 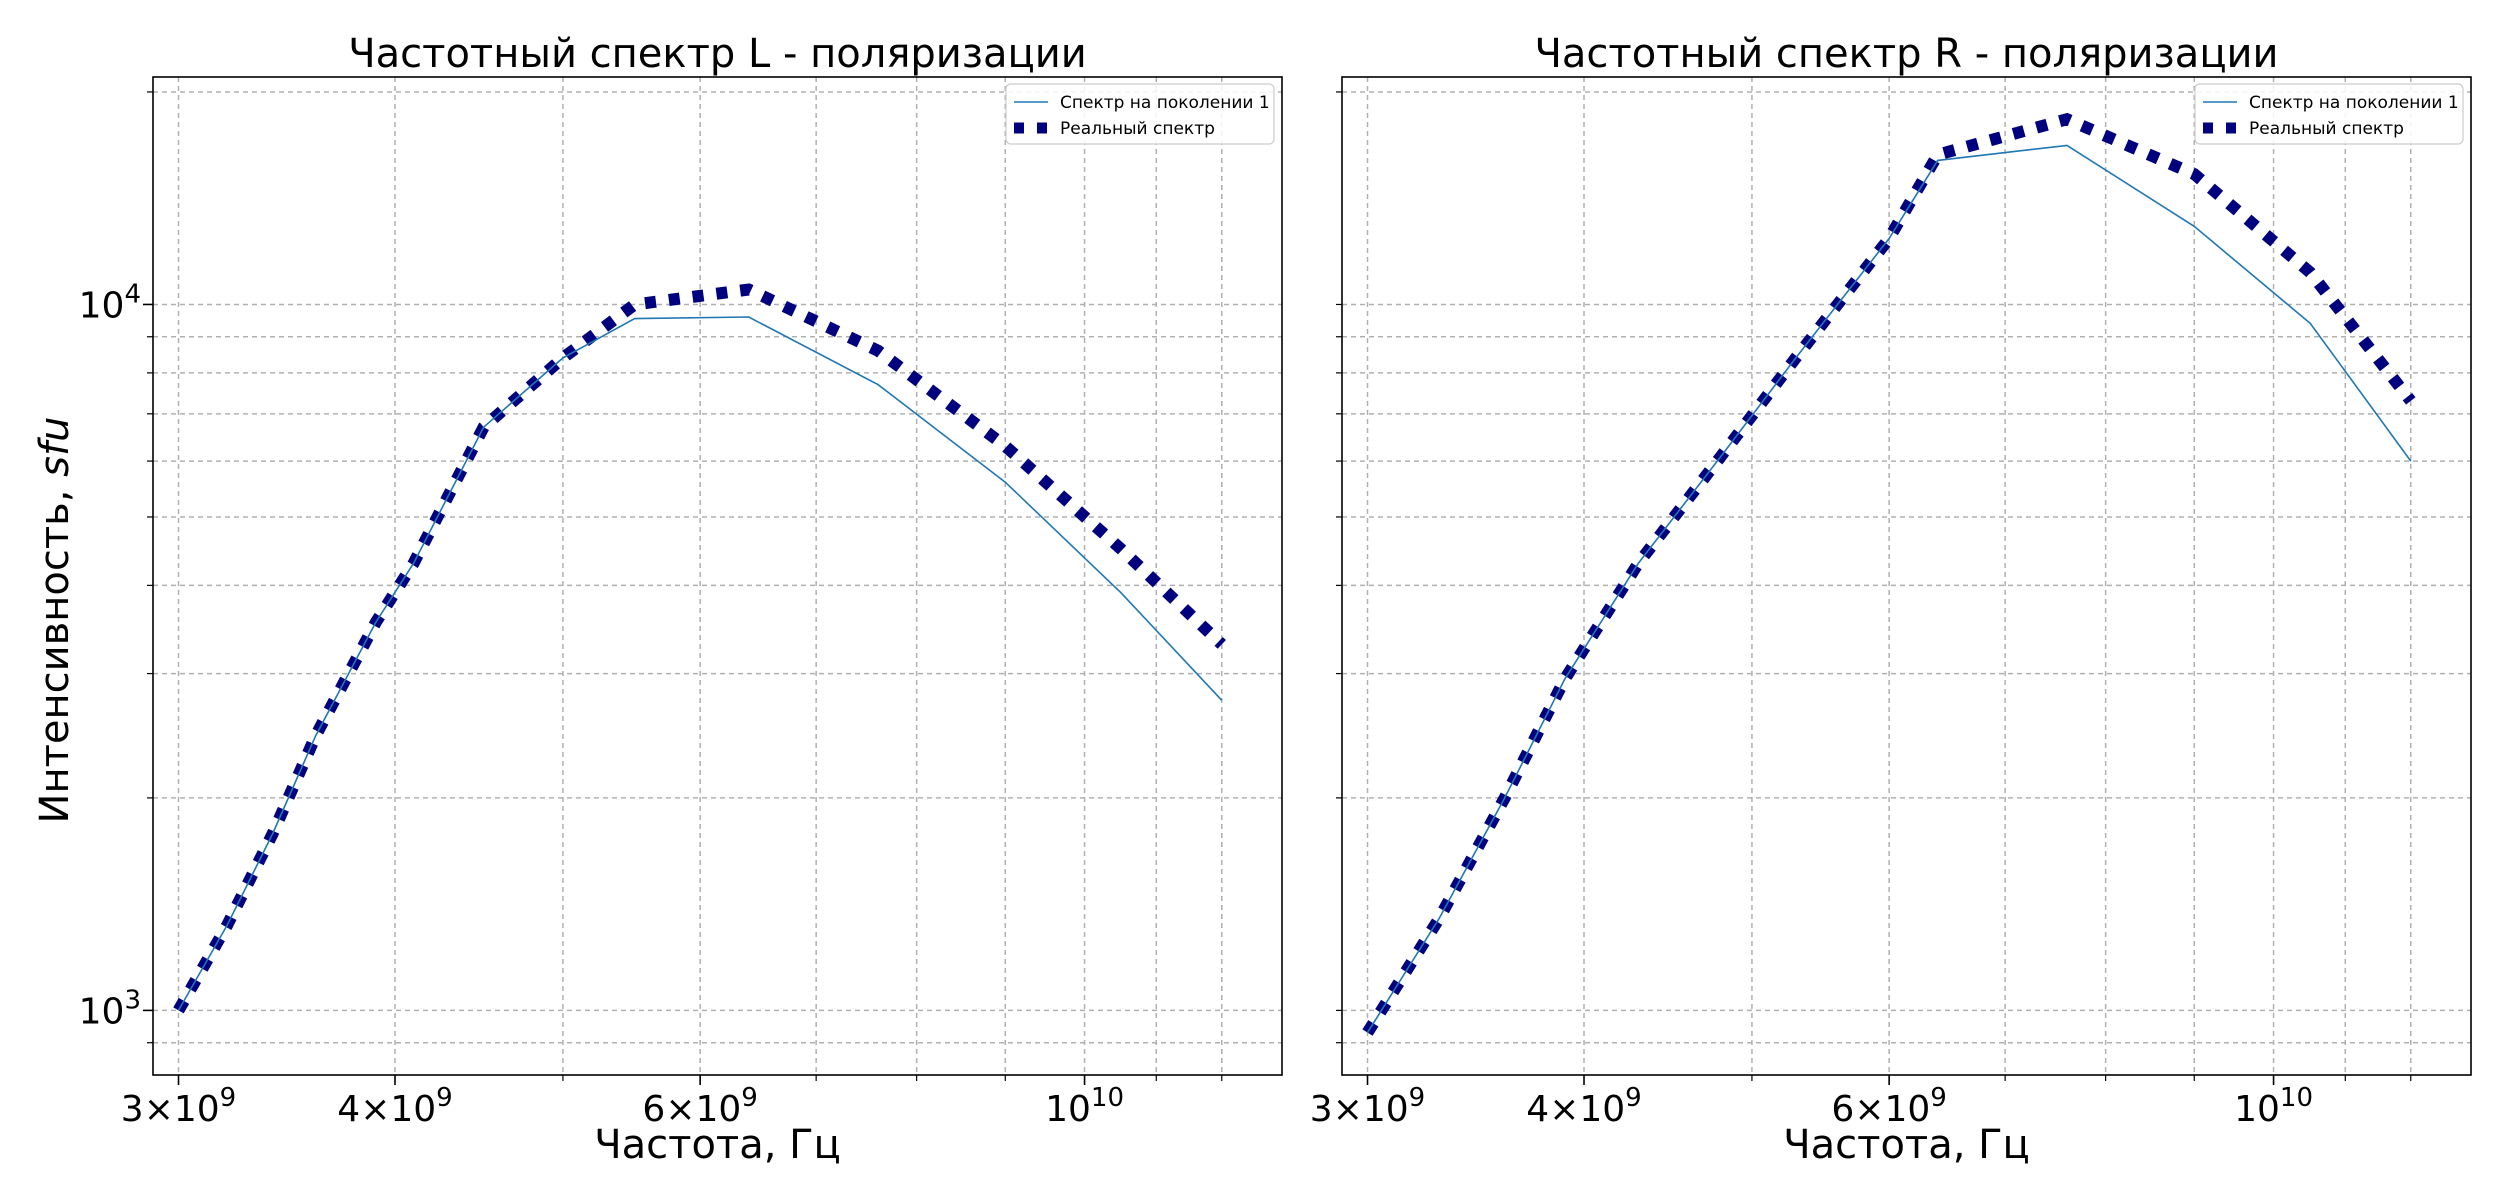 What do you see at coordinates (1906, 54) in the screenshot?
I see `right-chart-title: Частотный спектр R - поляризации` at bounding box center [1906, 54].